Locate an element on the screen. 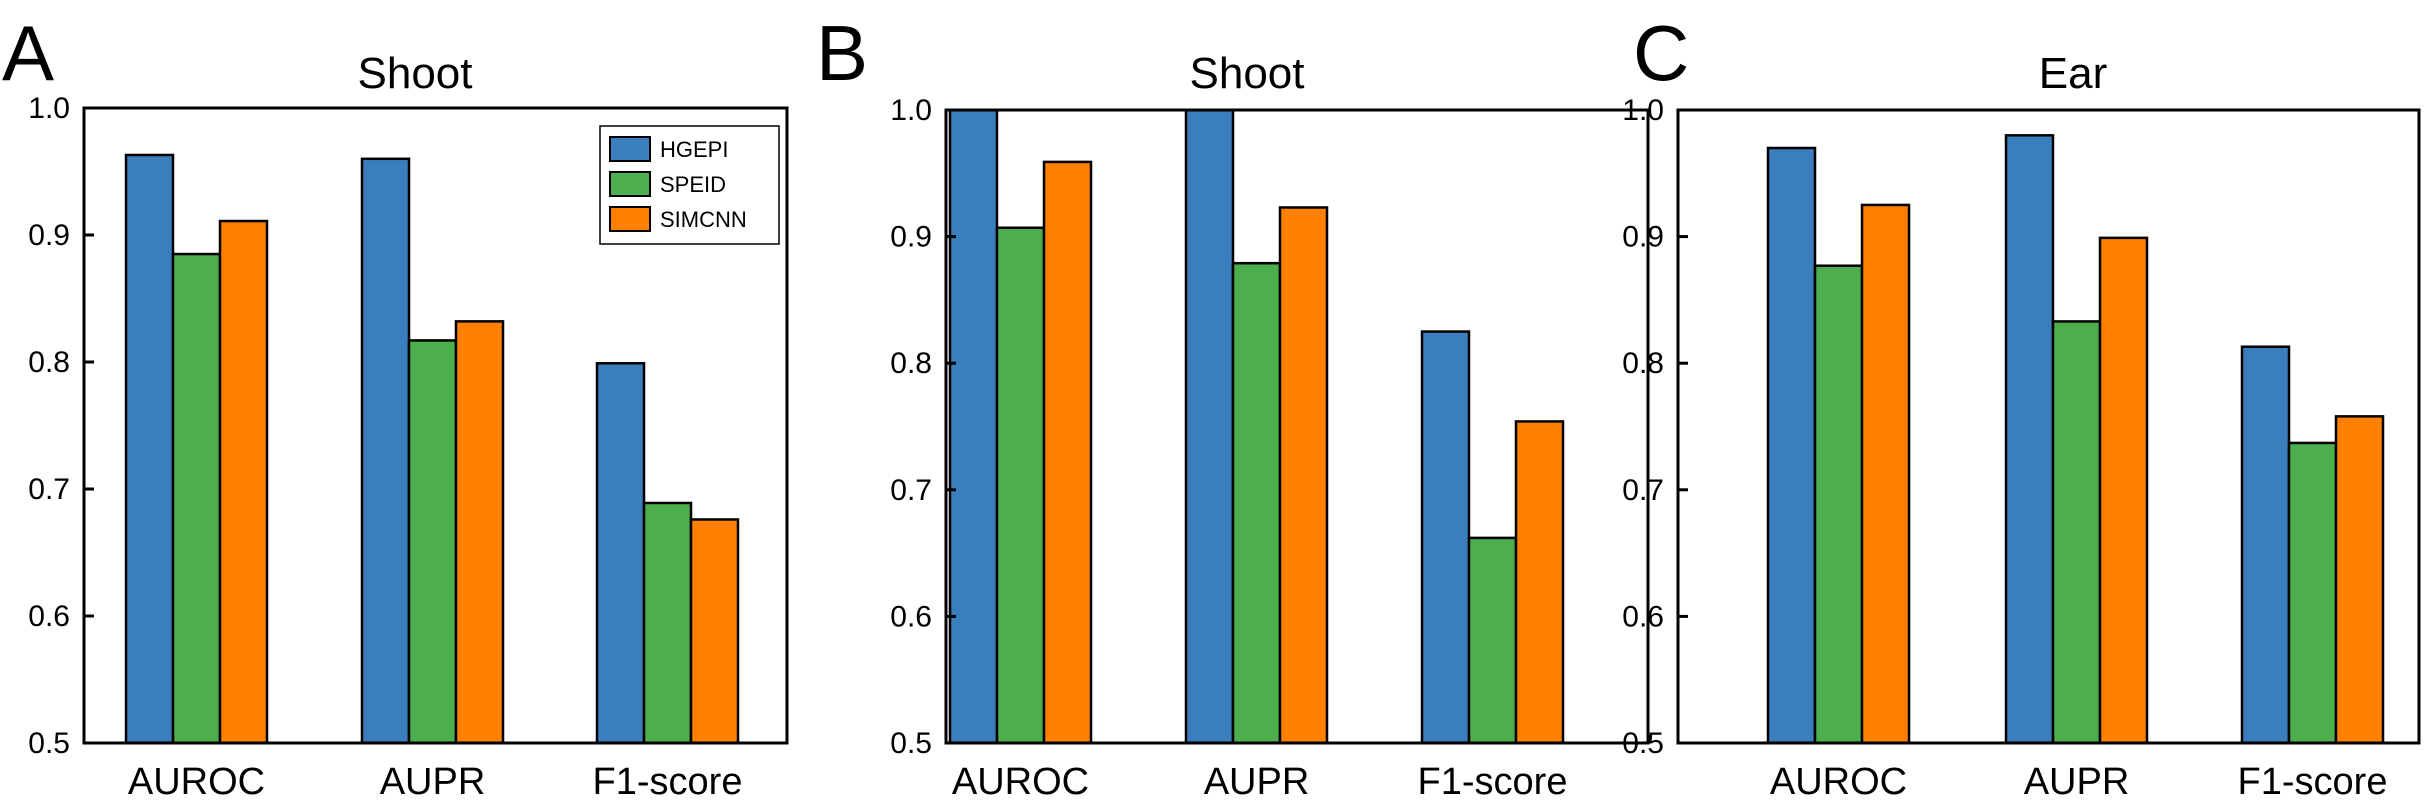 The image size is (2434, 809). legend-swatch-hgepi is located at coordinates (630, 149).